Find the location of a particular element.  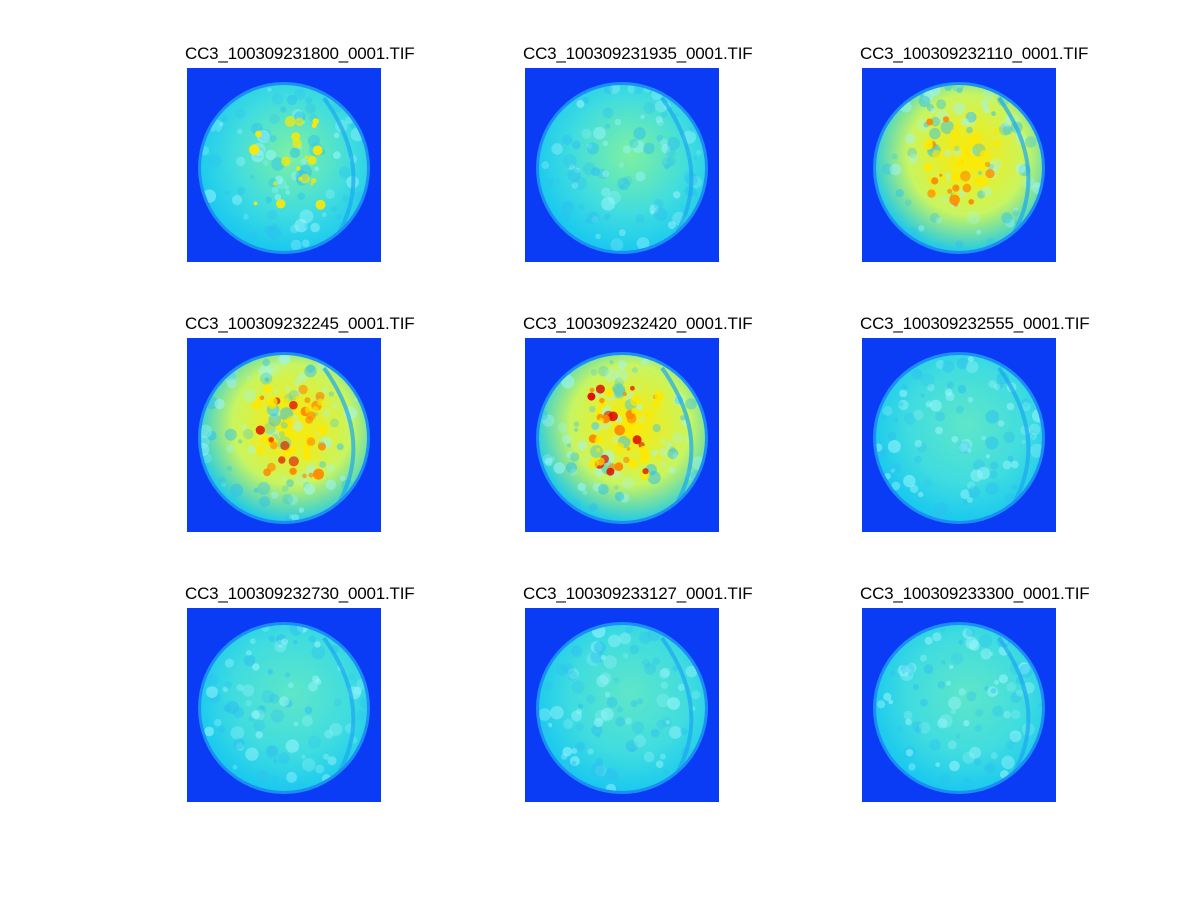

panel-9: CC3_100309233300_0001.TIF is located at coordinates (991, 699).